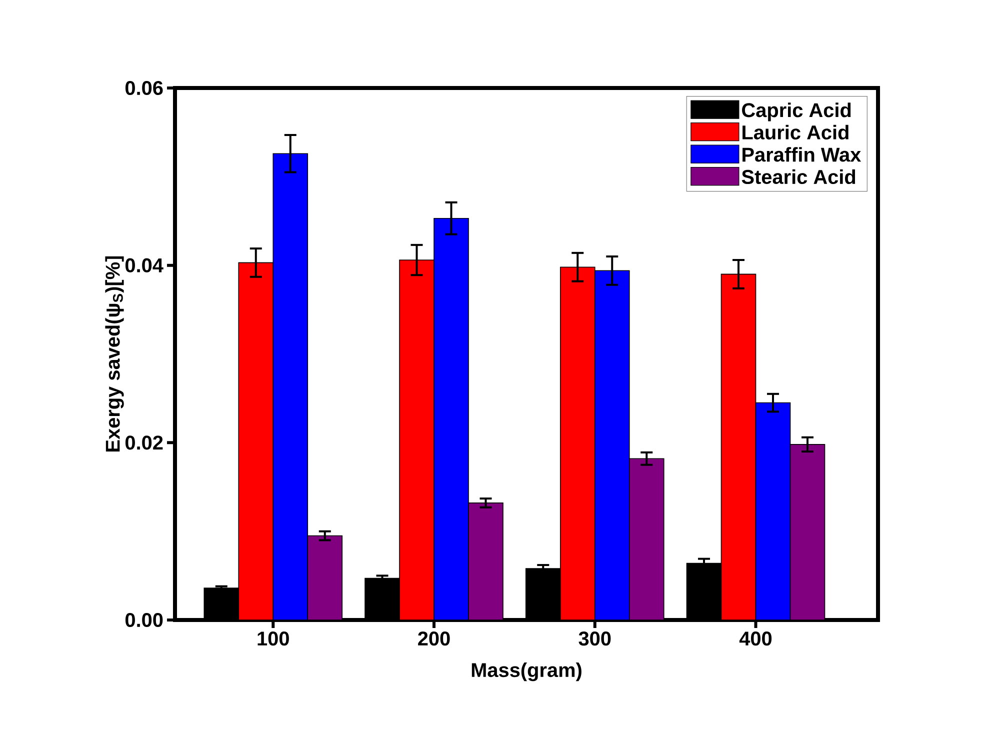 The width and height of the screenshot is (993, 736). What do you see at coordinates (144, 88) in the screenshot?
I see `y-tick-label: 0.06` at bounding box center [144, 88].